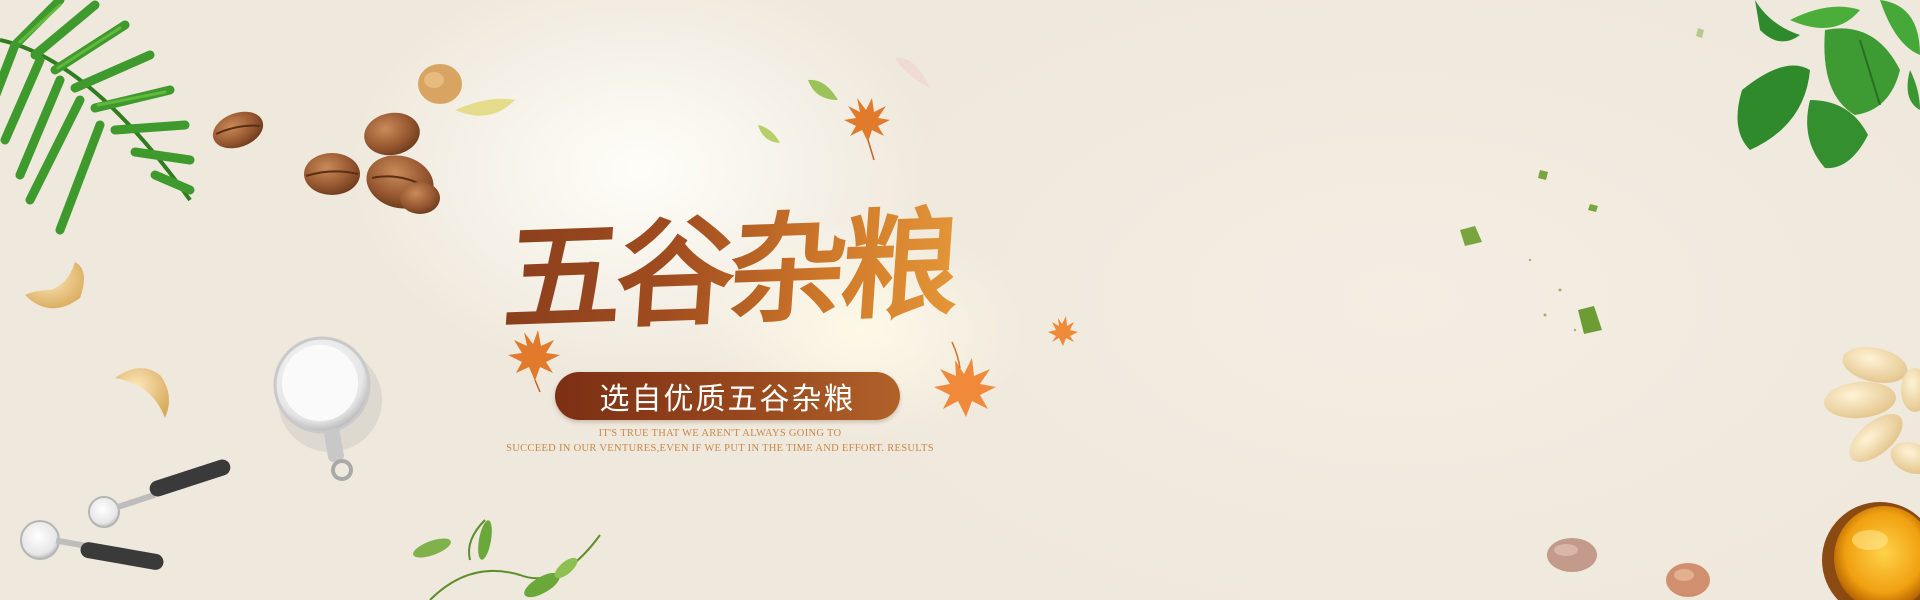 This screenshot has height=600, width=1920. What do you see at coordinates (912, 72) in the screenshot?
I see `petal-icon` at bounding box center [912, 72].